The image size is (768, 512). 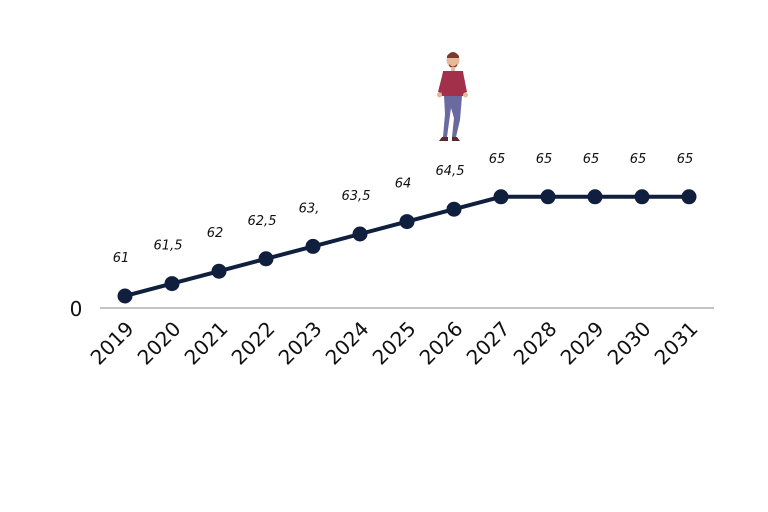 What do you see at coordinates (452, 96) in the screenshot?
I see `walking-man-icon` at bounding box center [452, 96].